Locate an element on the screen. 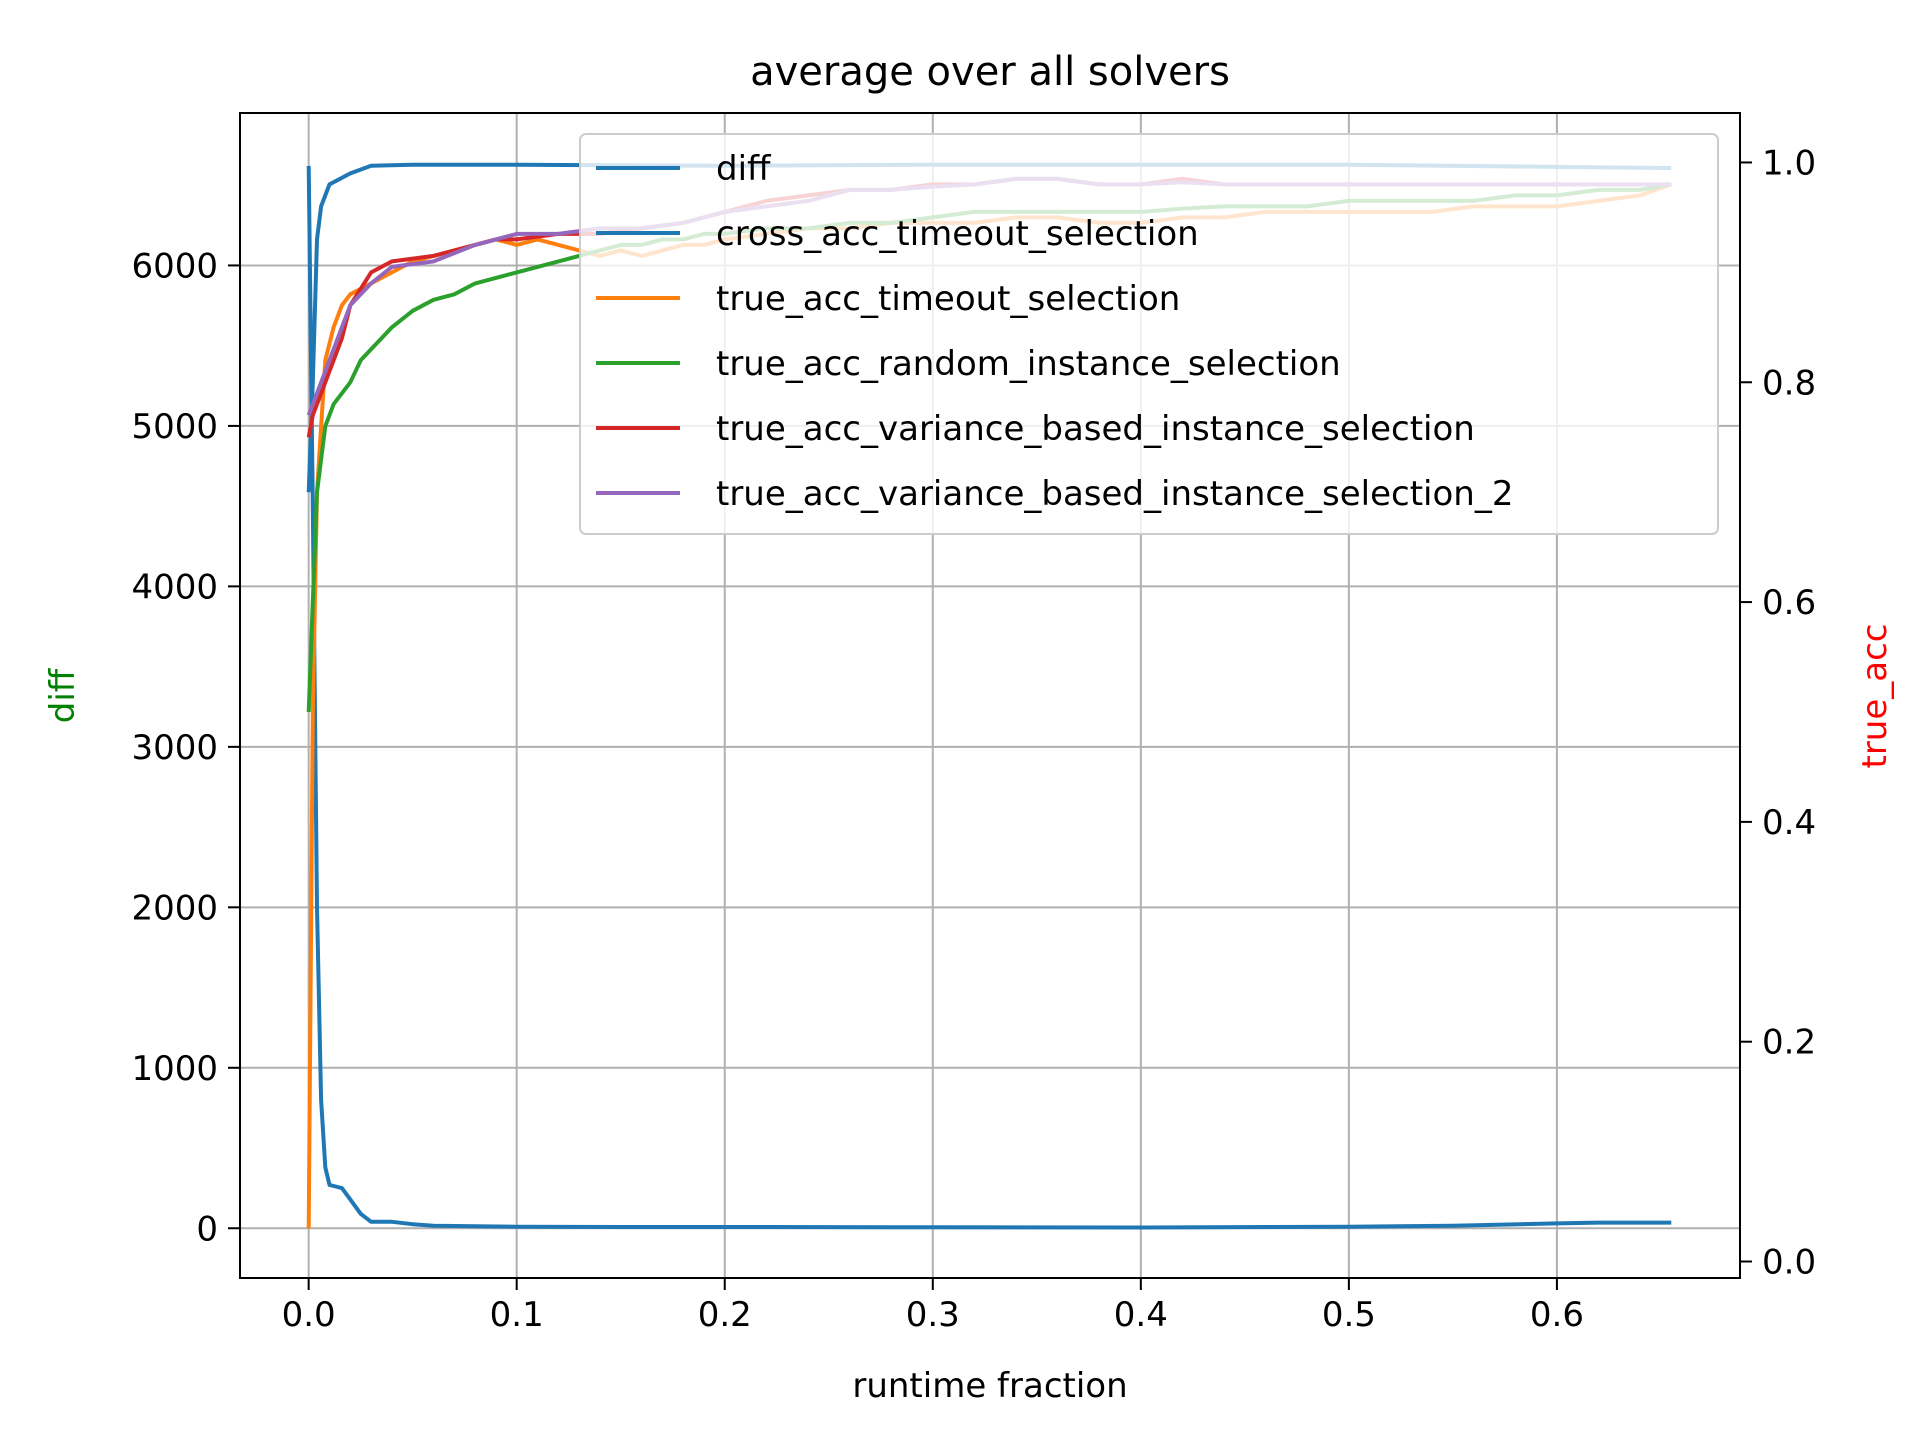  y-right-tick-label: 0.0 is located at coordinates (1789, 1263).